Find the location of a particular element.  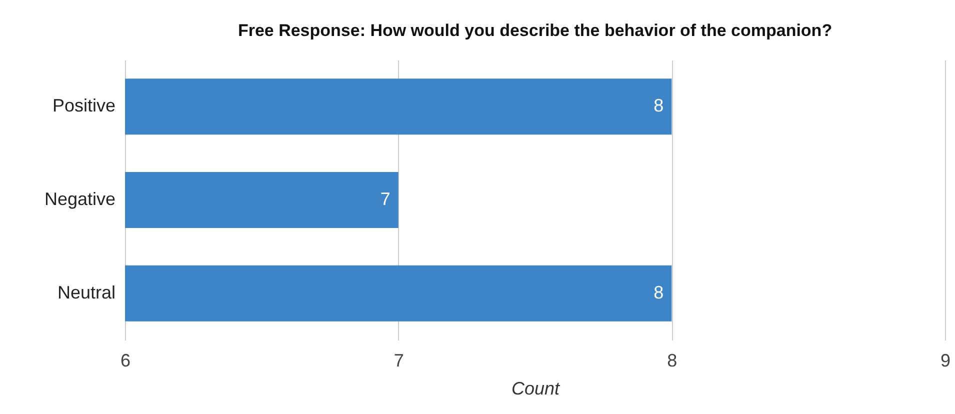

y-tick-label: Negative is located at coordinates (80, 199).